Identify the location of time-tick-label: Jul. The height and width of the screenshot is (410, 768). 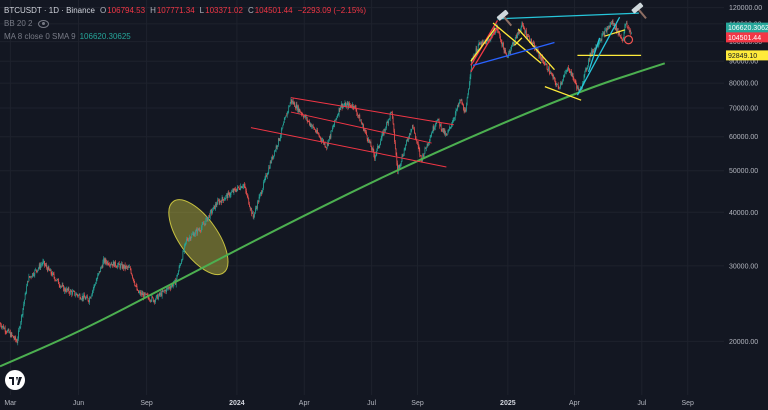
(641, 403).